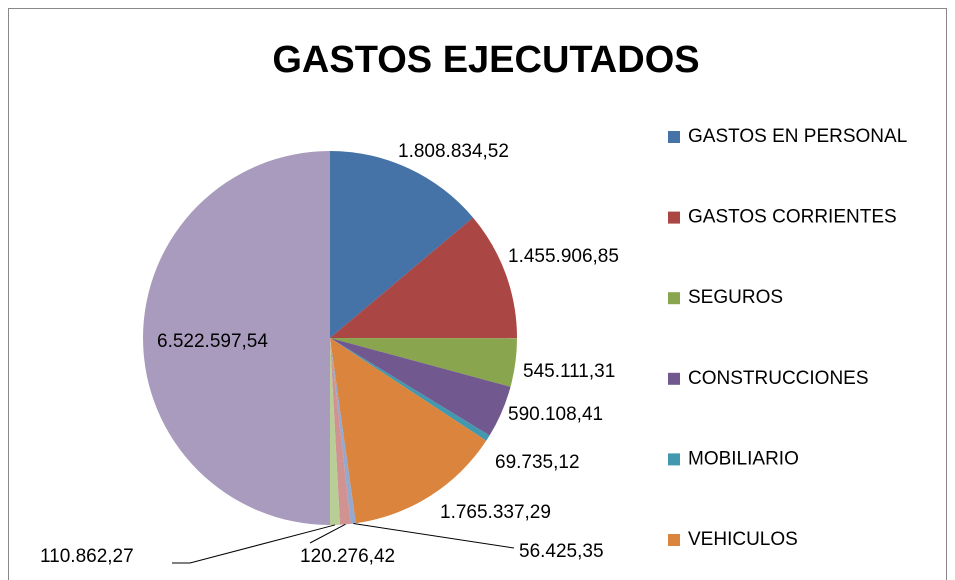  What do you see at coordinates (743, 539) in the screenshot?
I see `legend-label: VEHICULOS` at bounding box center [743, 539].